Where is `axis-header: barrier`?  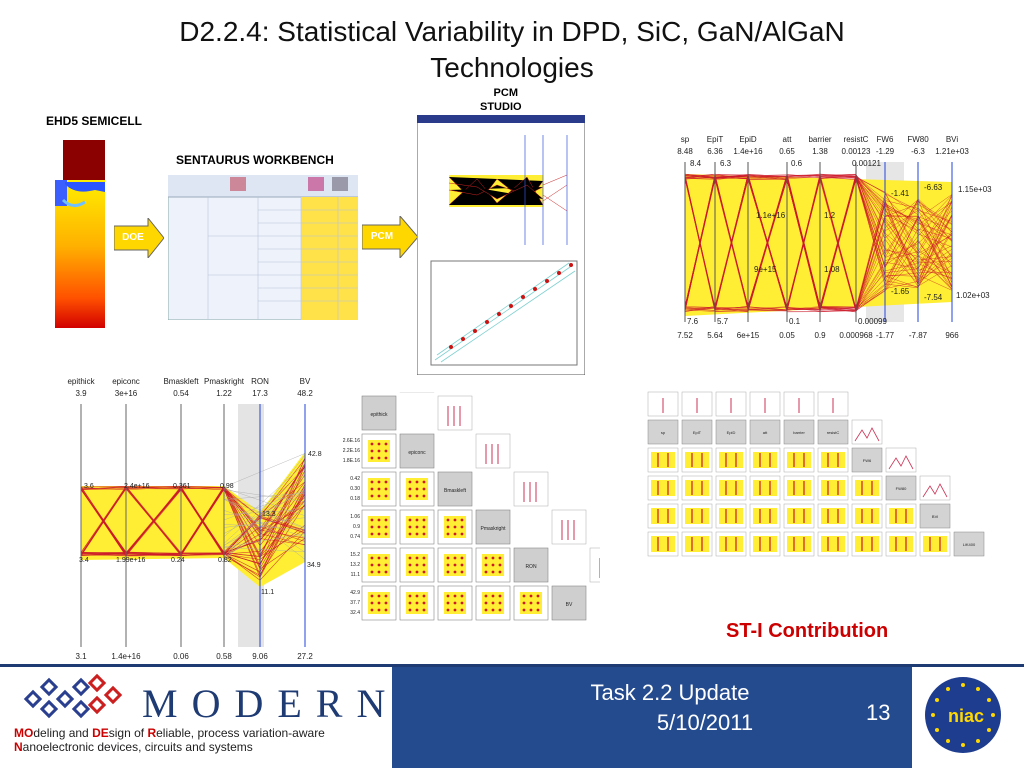
axis-header: barrier is located at coordinates (819, 139).